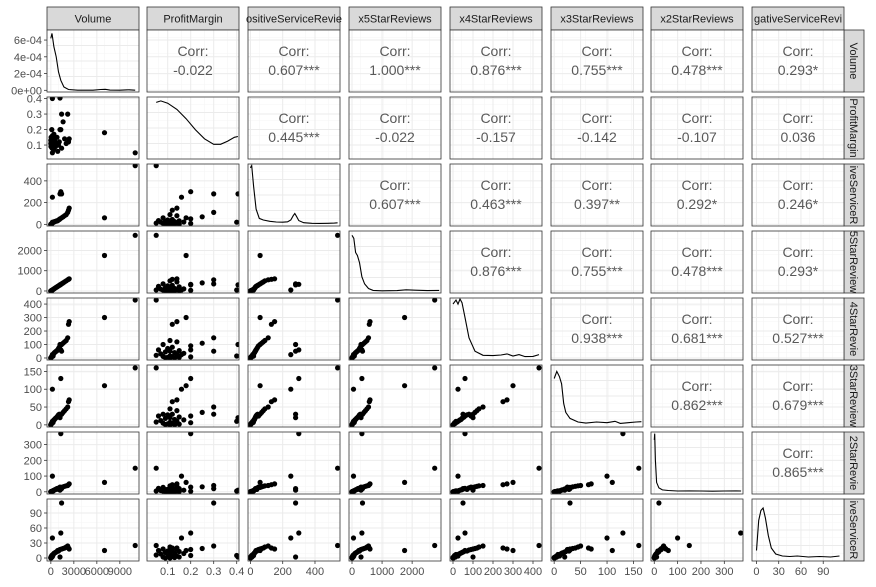 The width and height of the screenshot is (876, 587). What do you see at coordinates (597, 128) in the screenshot?
I see `panel-1-5: Corr: -0.142` at bounding box center [597, 128].